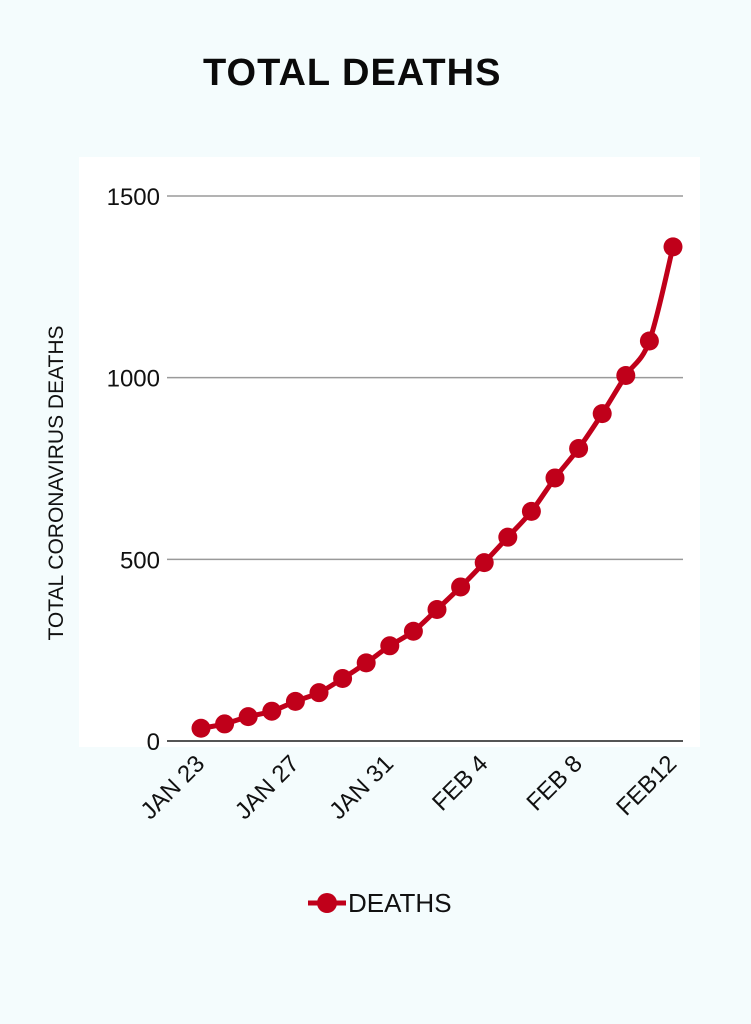 The height and width of the screenshot is (1024, 751). What do you see at coordinates (140, 560) in the screenshot?
I see `y-tick-label: 500` at bounding box center [140, 560].